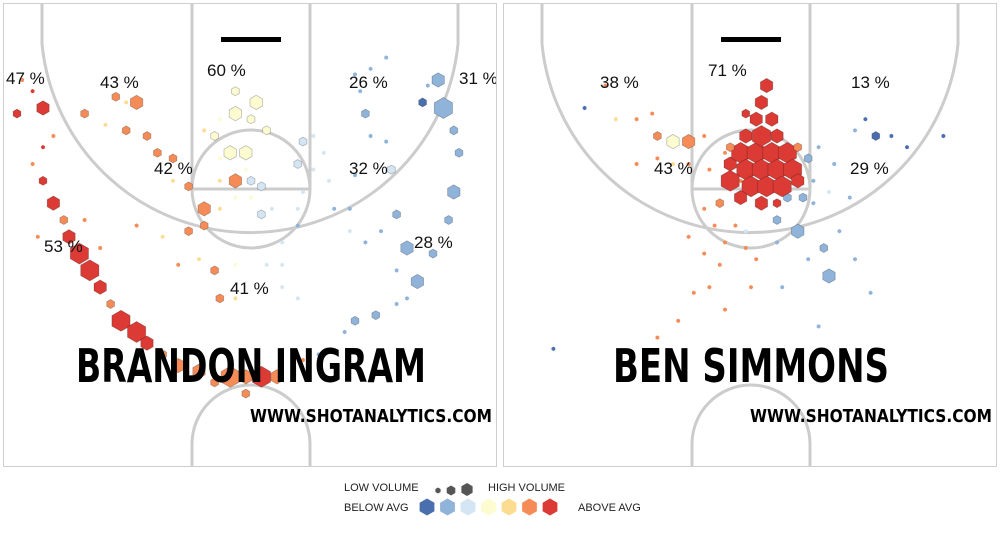 The width and height of the screenshot is (1000, 535). What do you see at coordinates (871, 416) in the screenshot?
I see `watermark-url: WWW.SHOTANALYTICS.COM` at bounding box center [871, 416].